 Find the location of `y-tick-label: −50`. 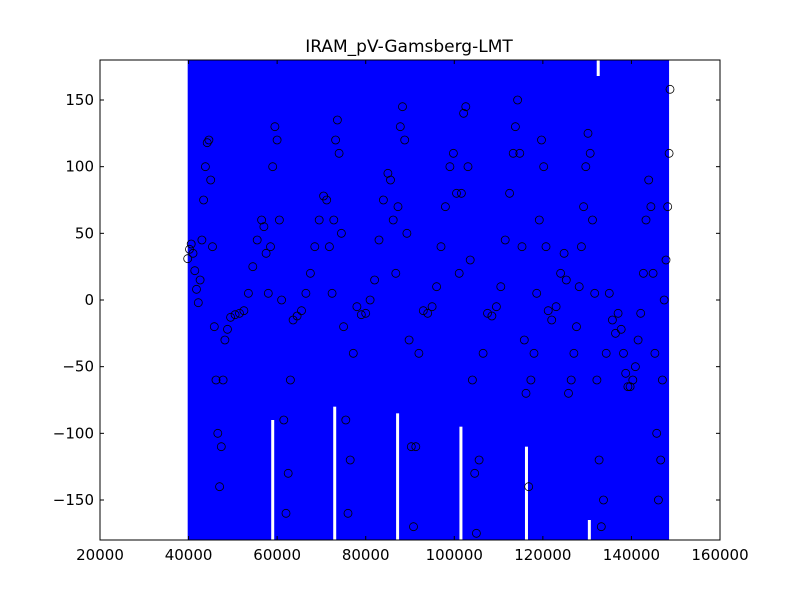

y-tick-label: −50 is located at coordinates (78, 367).